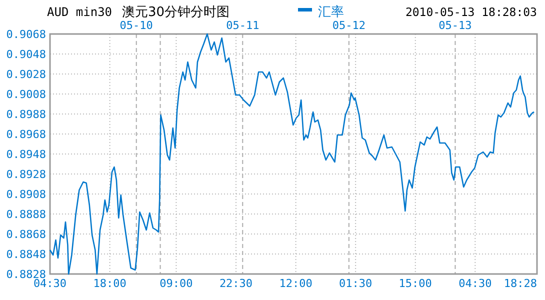  Describe the element at coordinates (176, 12) in the screenshot. I see `chart-subtitle: 澳元30分钟分时图` at that location.